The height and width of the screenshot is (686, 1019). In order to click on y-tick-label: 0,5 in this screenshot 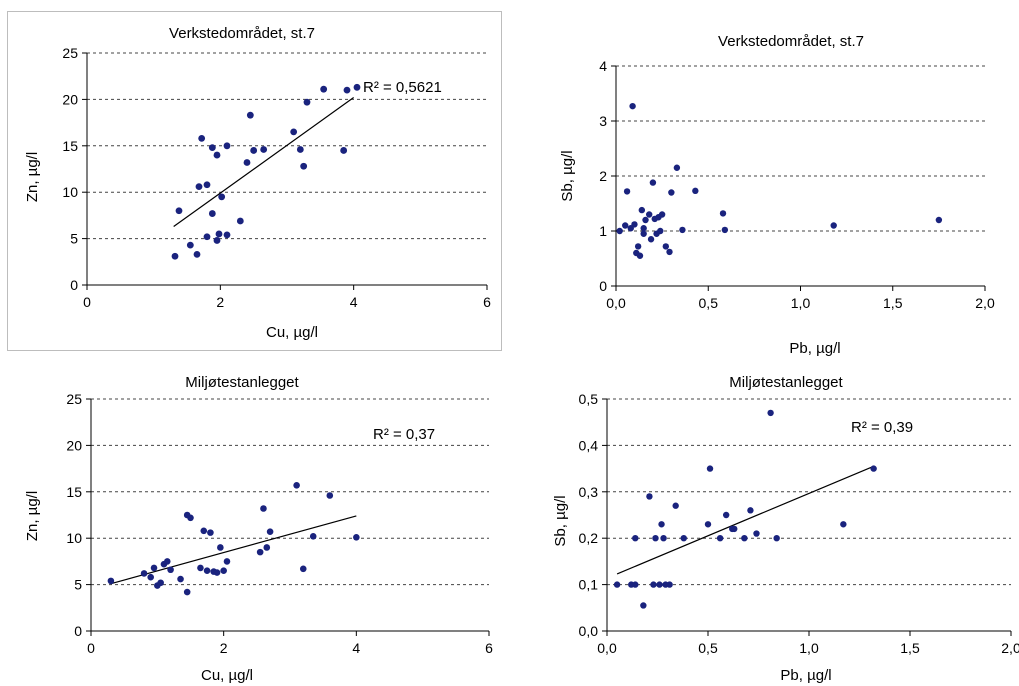, I will do `click(589, 399)`.